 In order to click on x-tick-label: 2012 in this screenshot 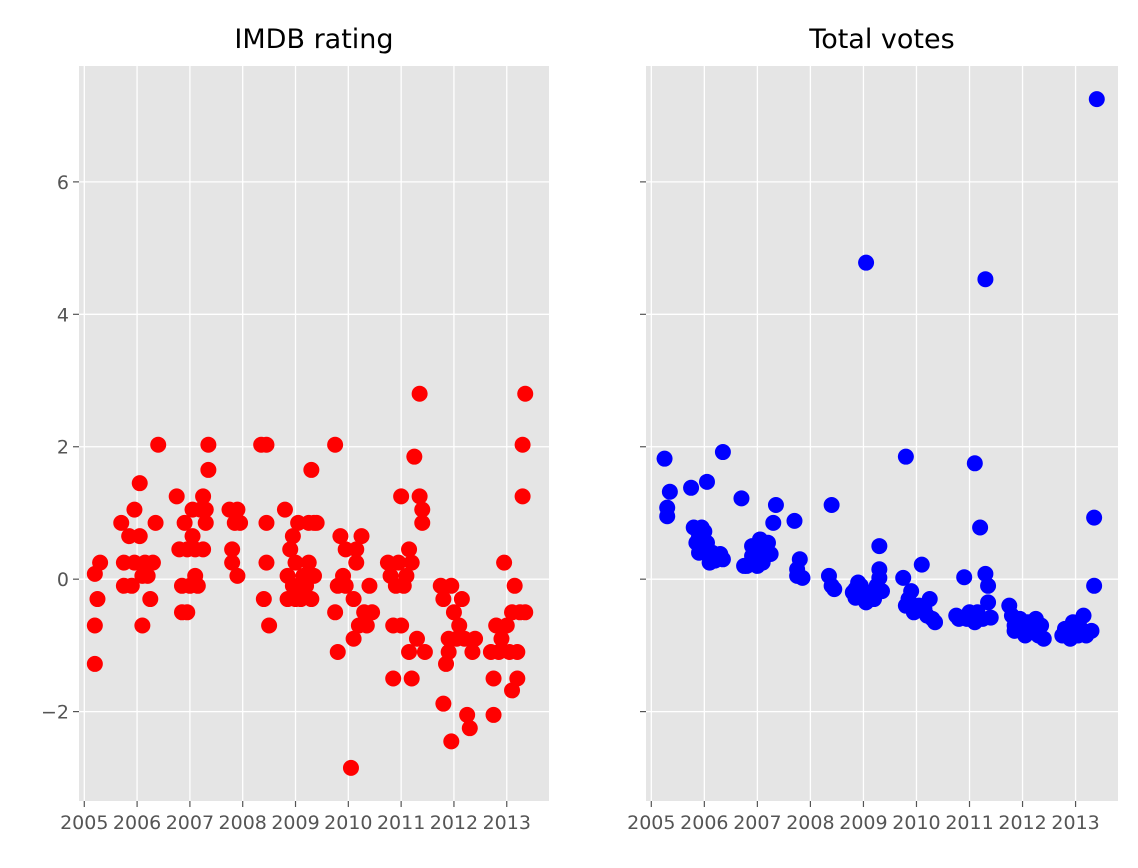, I will do `click(454, 823)`.